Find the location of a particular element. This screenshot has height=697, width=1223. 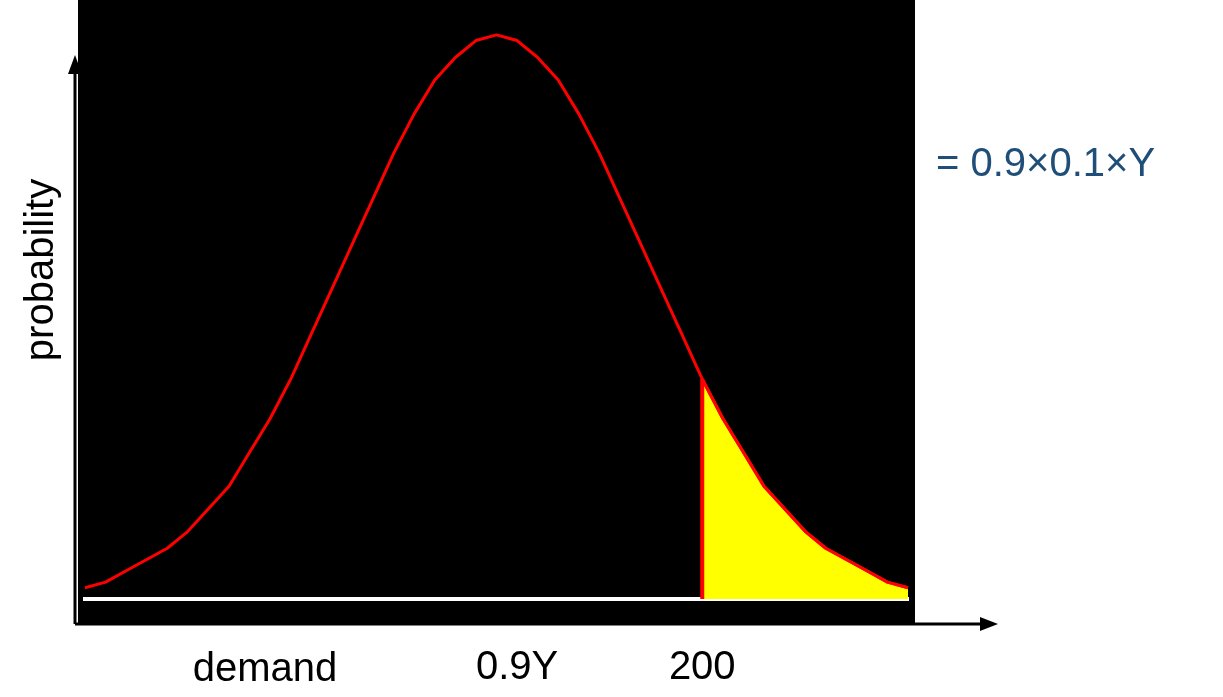

x-tick-label: 0.9Y is located at coordinates (517, 665).